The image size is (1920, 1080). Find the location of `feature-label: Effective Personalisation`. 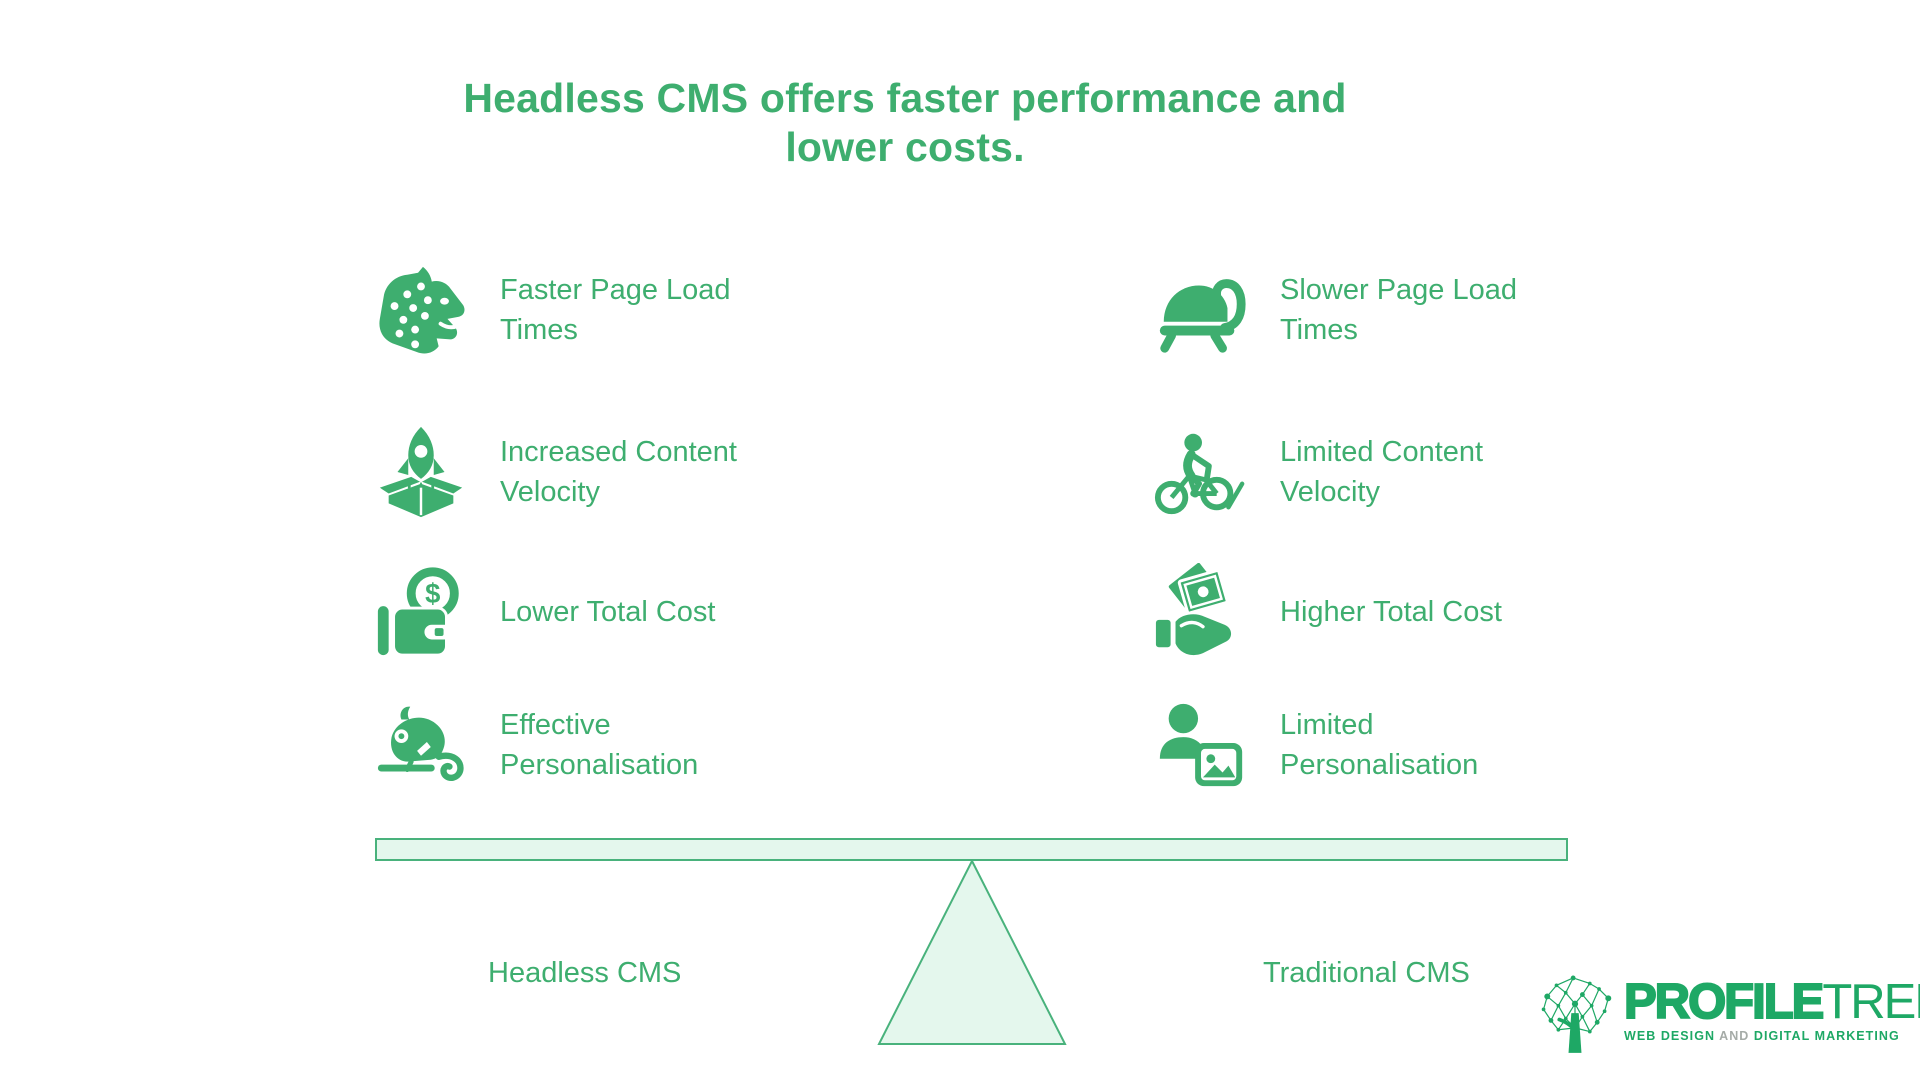

feature-label: Effective Personalisation is located at coordinates (599, 745).